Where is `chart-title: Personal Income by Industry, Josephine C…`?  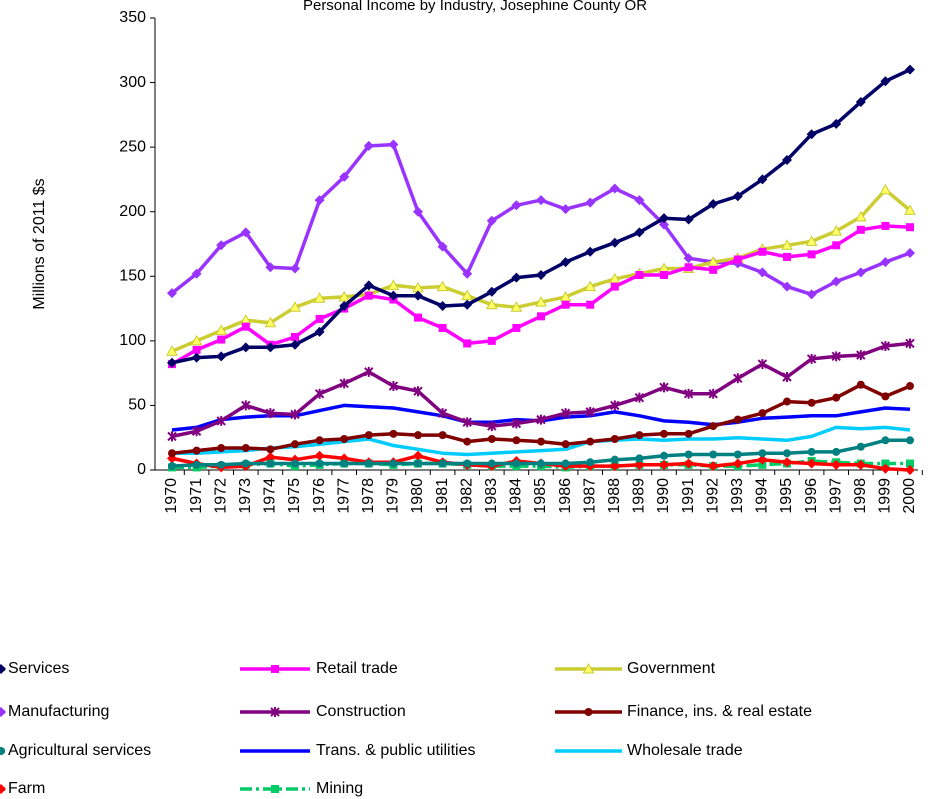 chart-title: Personal Income by Industry, Josephine C… is located at coordinates (475, 7).